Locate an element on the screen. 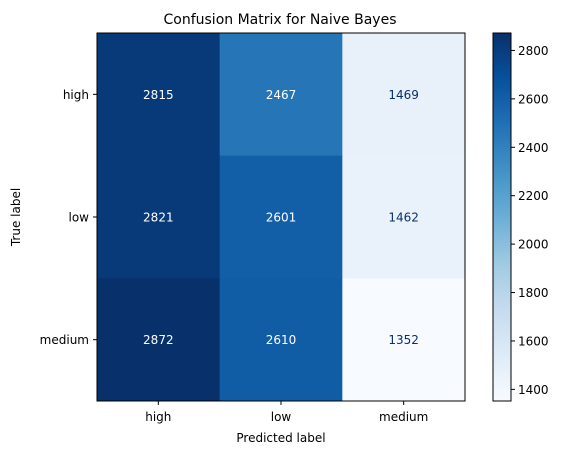 The height and width of the screenshot is (455, 564). colorbar is located at coordinates (502, 217).